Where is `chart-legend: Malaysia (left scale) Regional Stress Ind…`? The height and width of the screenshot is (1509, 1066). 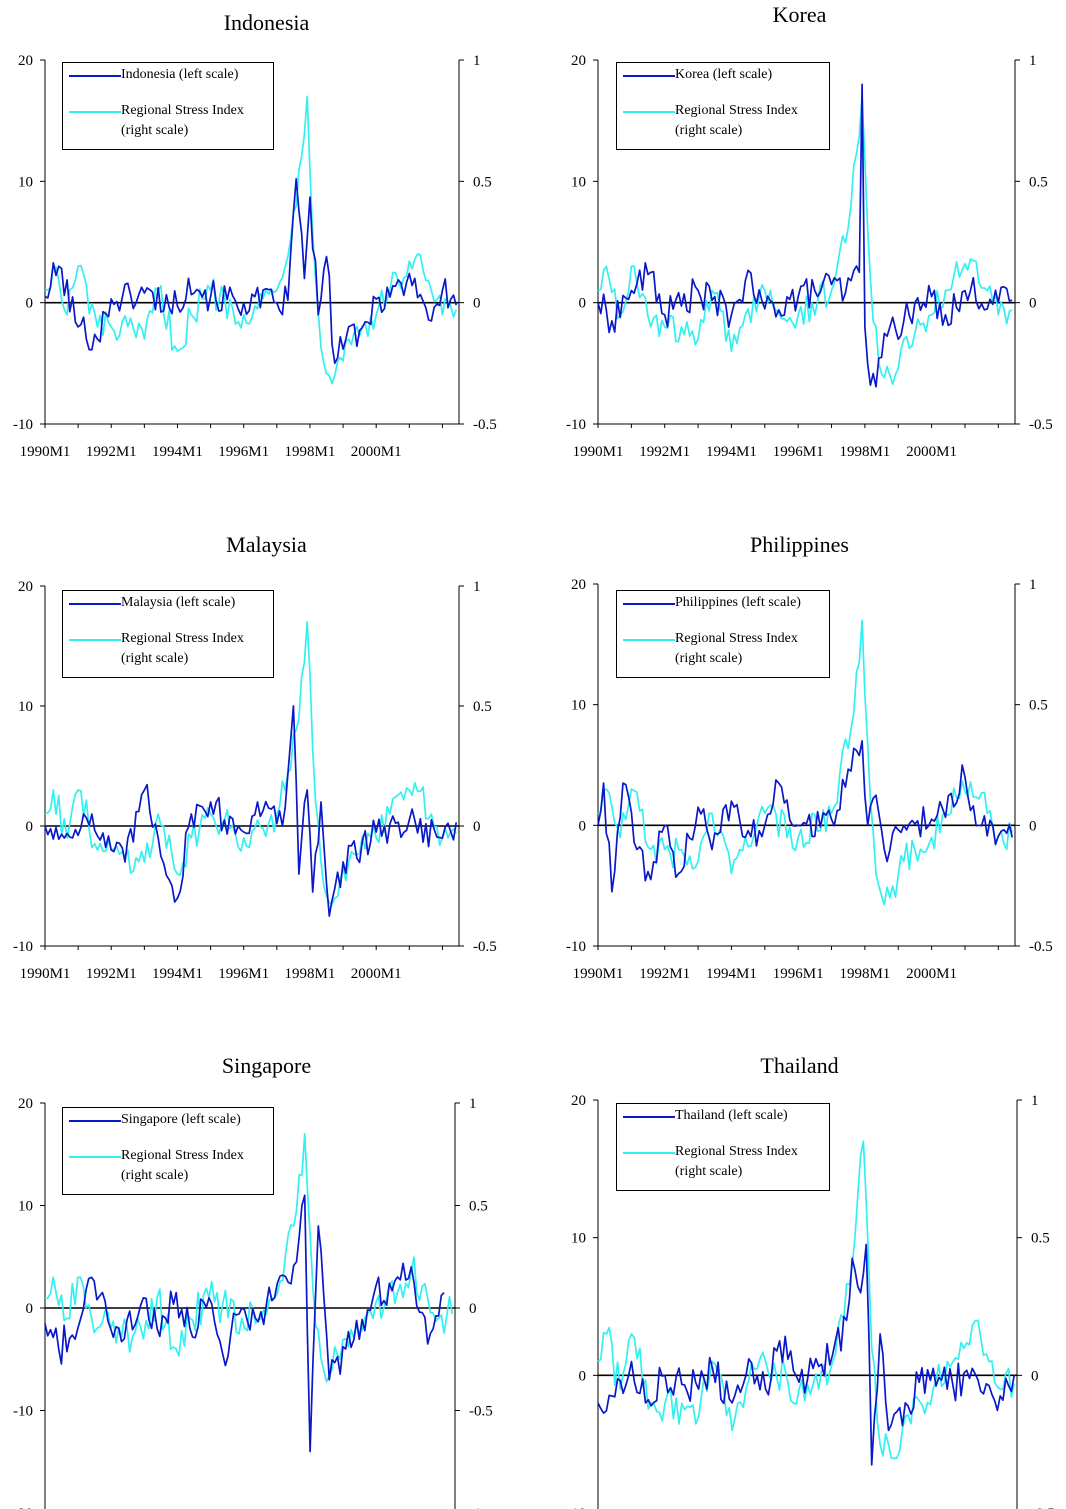
chart-legend: Malaysia (left scale) Regional Stress Ind… is located at coordinates (168, 634).